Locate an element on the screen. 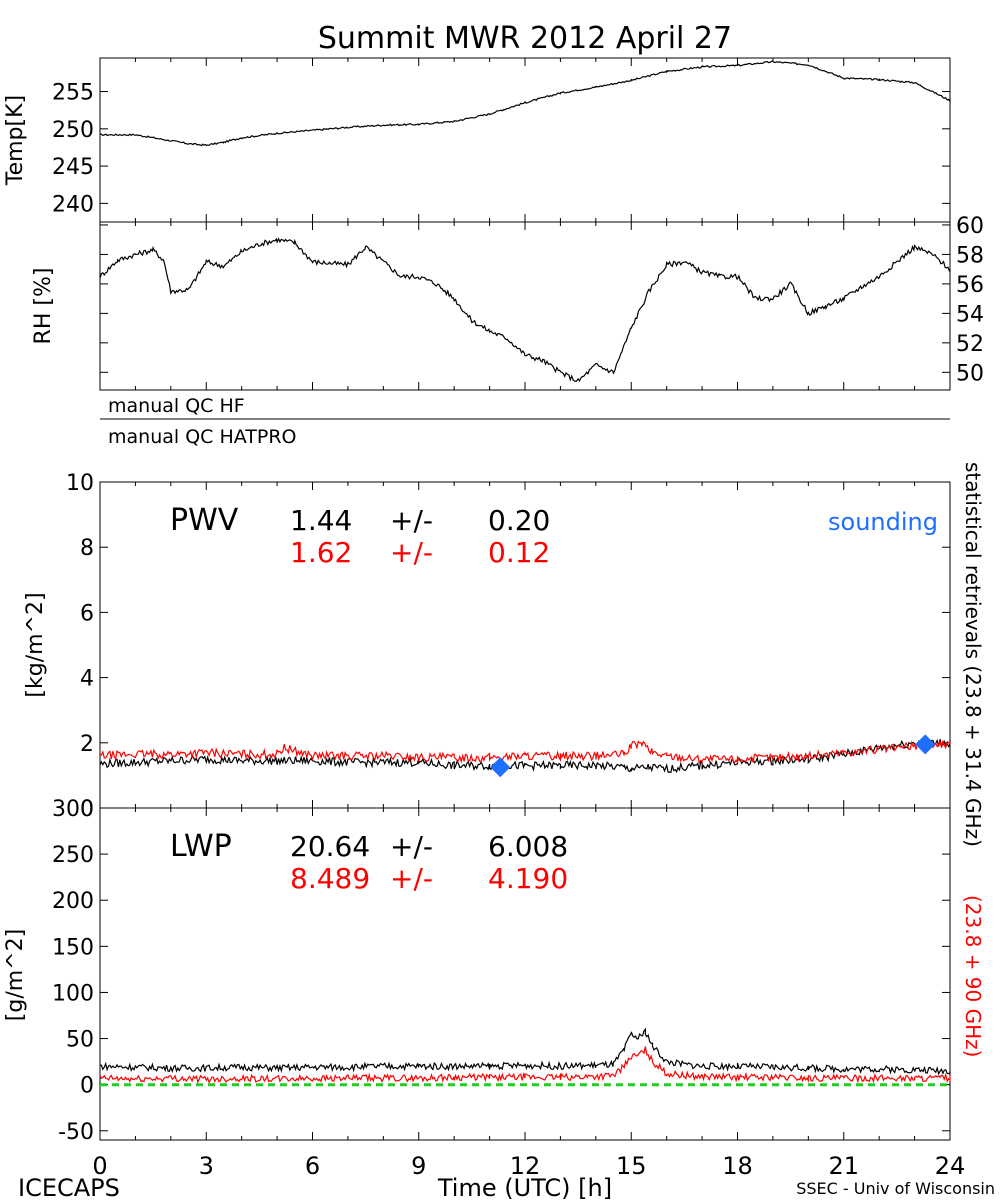 Image resolution: width=1000 pixels, height=1200 pixels. qc-hatpro-label: manual QC HATPRO is located at coordinates (202, 437).